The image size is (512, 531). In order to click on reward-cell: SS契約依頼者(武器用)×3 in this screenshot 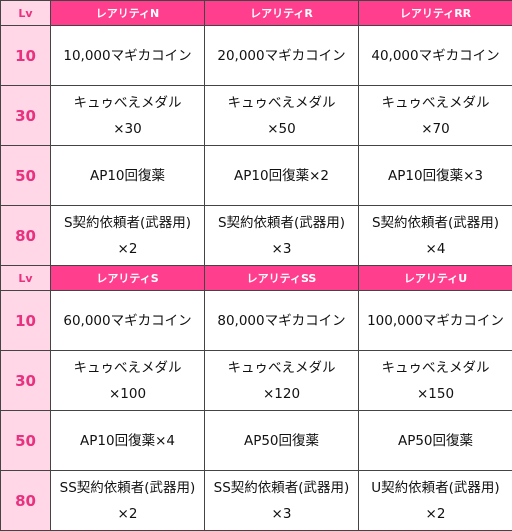, I will do `click(282, 501)`.